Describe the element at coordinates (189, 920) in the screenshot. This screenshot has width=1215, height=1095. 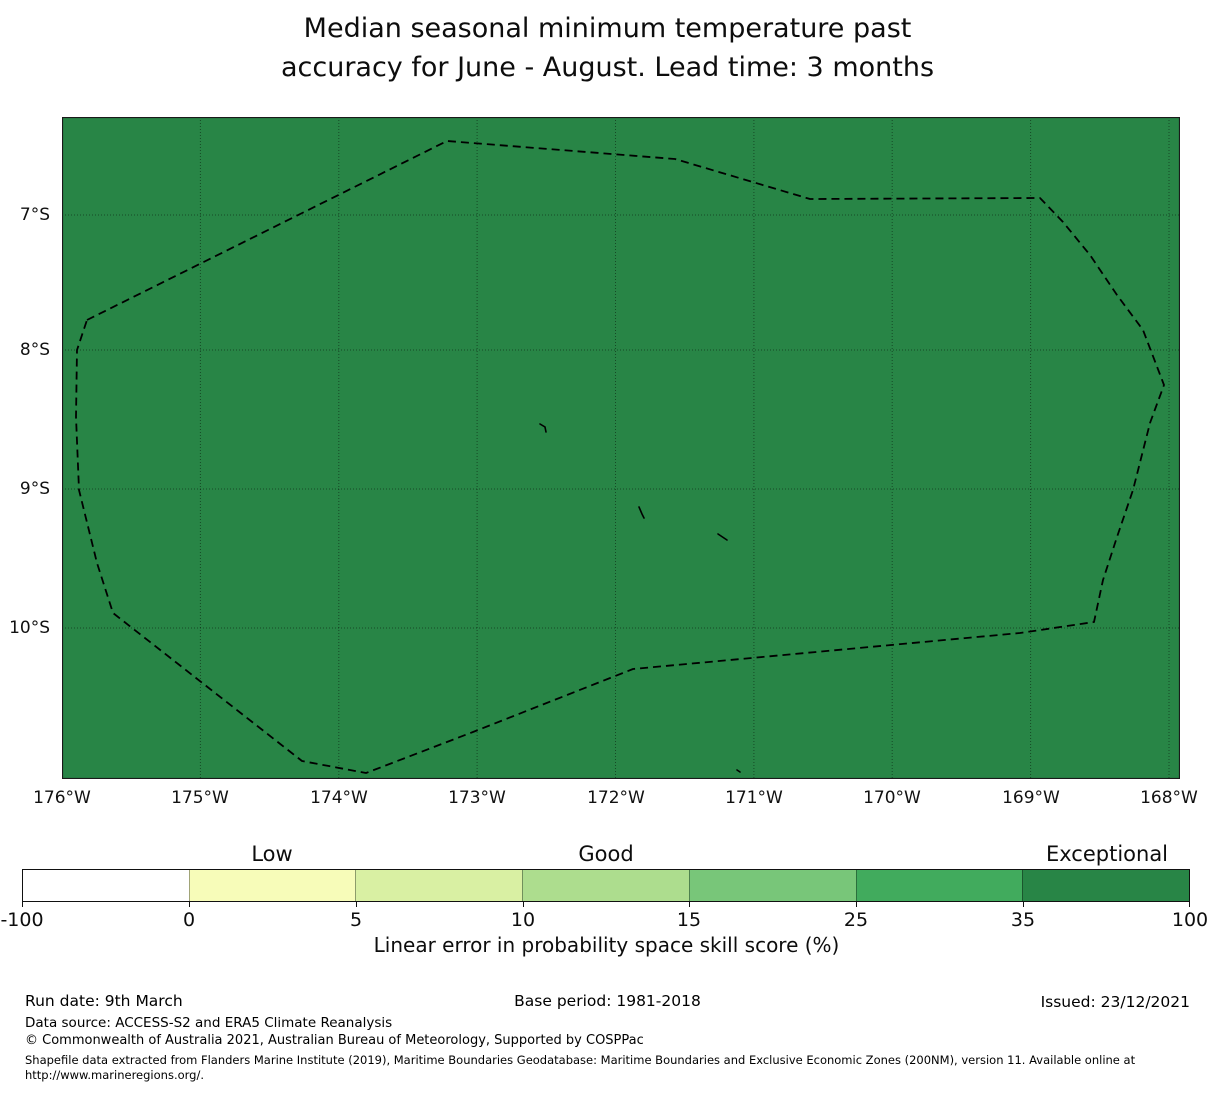
I see `colorbar-tick-label: 0` at that location.